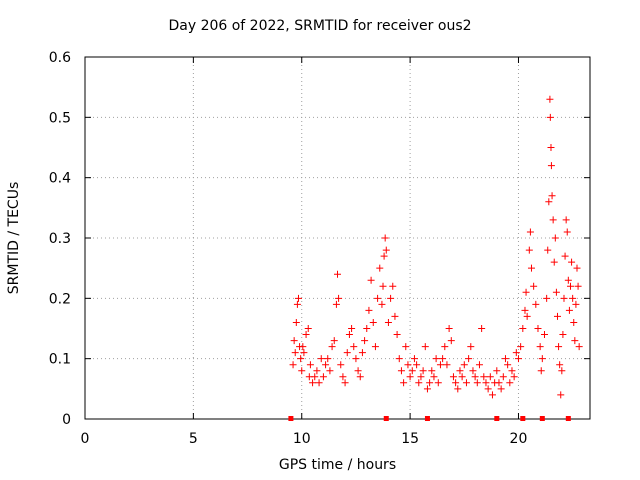 This screenshot has height=480, width=640. What do you see at coordinates (60, 58) in the screenshot?
I see `y-tick-label: 0.6` at bounding box center [60, 58].